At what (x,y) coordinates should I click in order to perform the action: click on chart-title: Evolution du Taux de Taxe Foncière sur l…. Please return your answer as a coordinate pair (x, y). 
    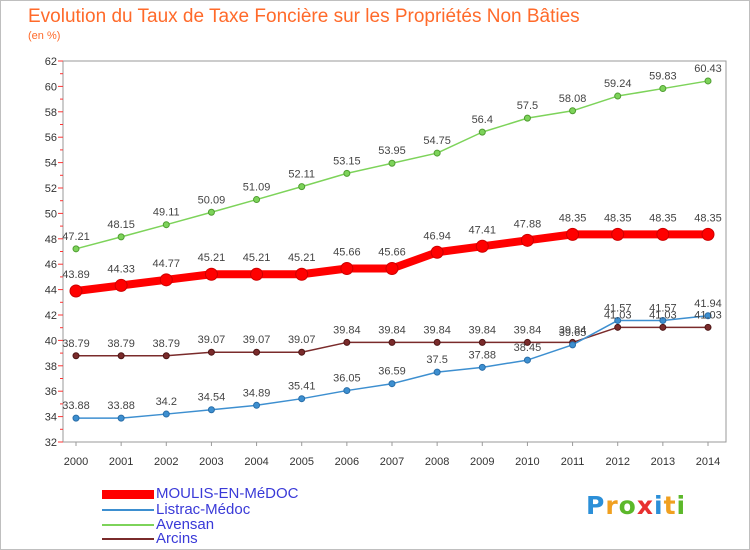
    Looking at the image, I should click on (304, 16).